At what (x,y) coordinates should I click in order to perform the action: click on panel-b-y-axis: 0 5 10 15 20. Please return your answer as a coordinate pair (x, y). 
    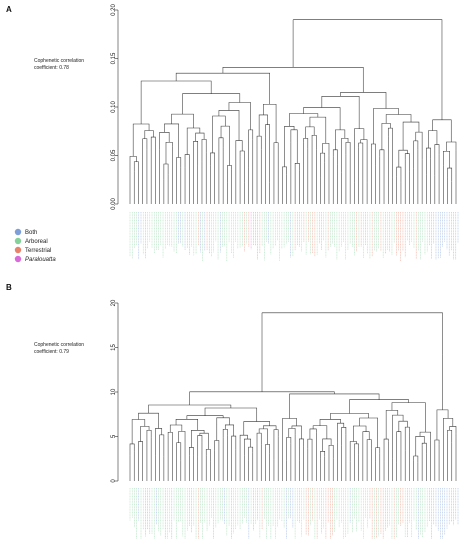
    Looking at the image, I should click on (115, 391).